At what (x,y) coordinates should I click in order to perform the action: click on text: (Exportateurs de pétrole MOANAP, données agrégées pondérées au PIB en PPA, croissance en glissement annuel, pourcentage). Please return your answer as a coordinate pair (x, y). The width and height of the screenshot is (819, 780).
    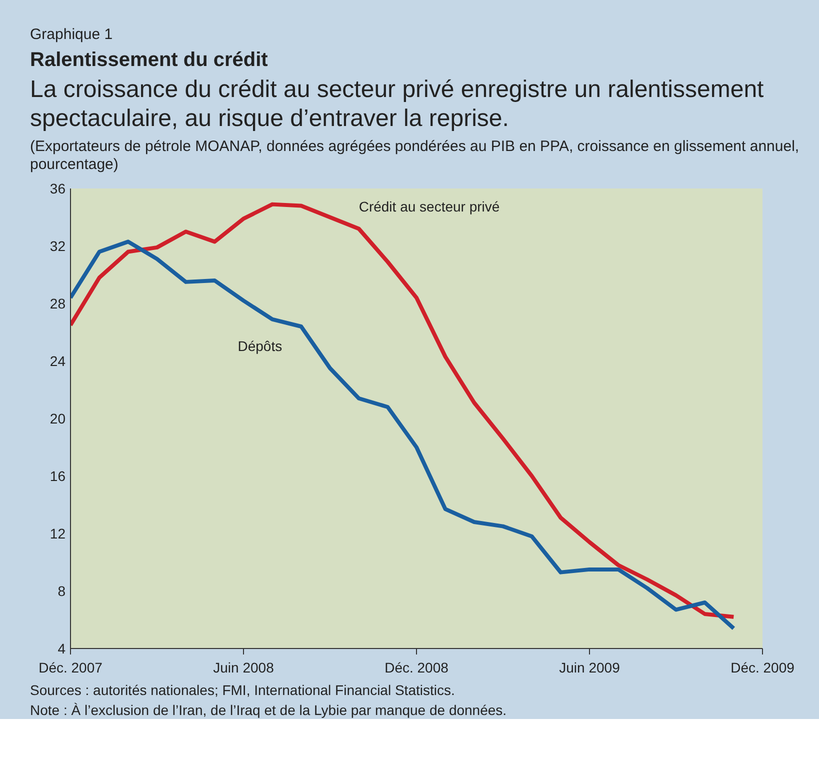
    Looking at the image, I should click on (415, 156).